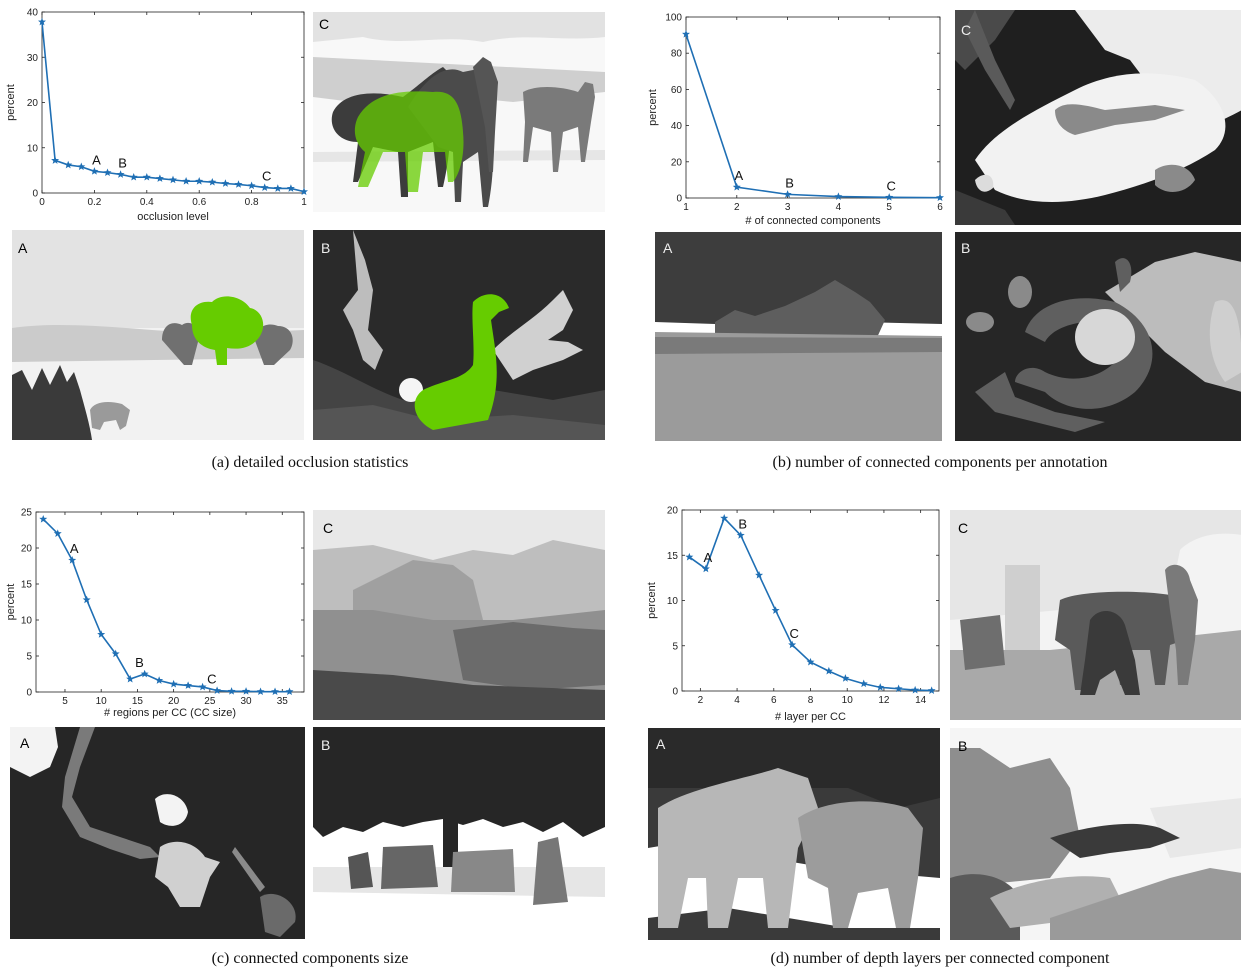 The image size is (1241, 972). What do you see at coordinates (29, 657) in the screenshot?
I see `y-tick-label: 5` at bounding box center [29, 657].